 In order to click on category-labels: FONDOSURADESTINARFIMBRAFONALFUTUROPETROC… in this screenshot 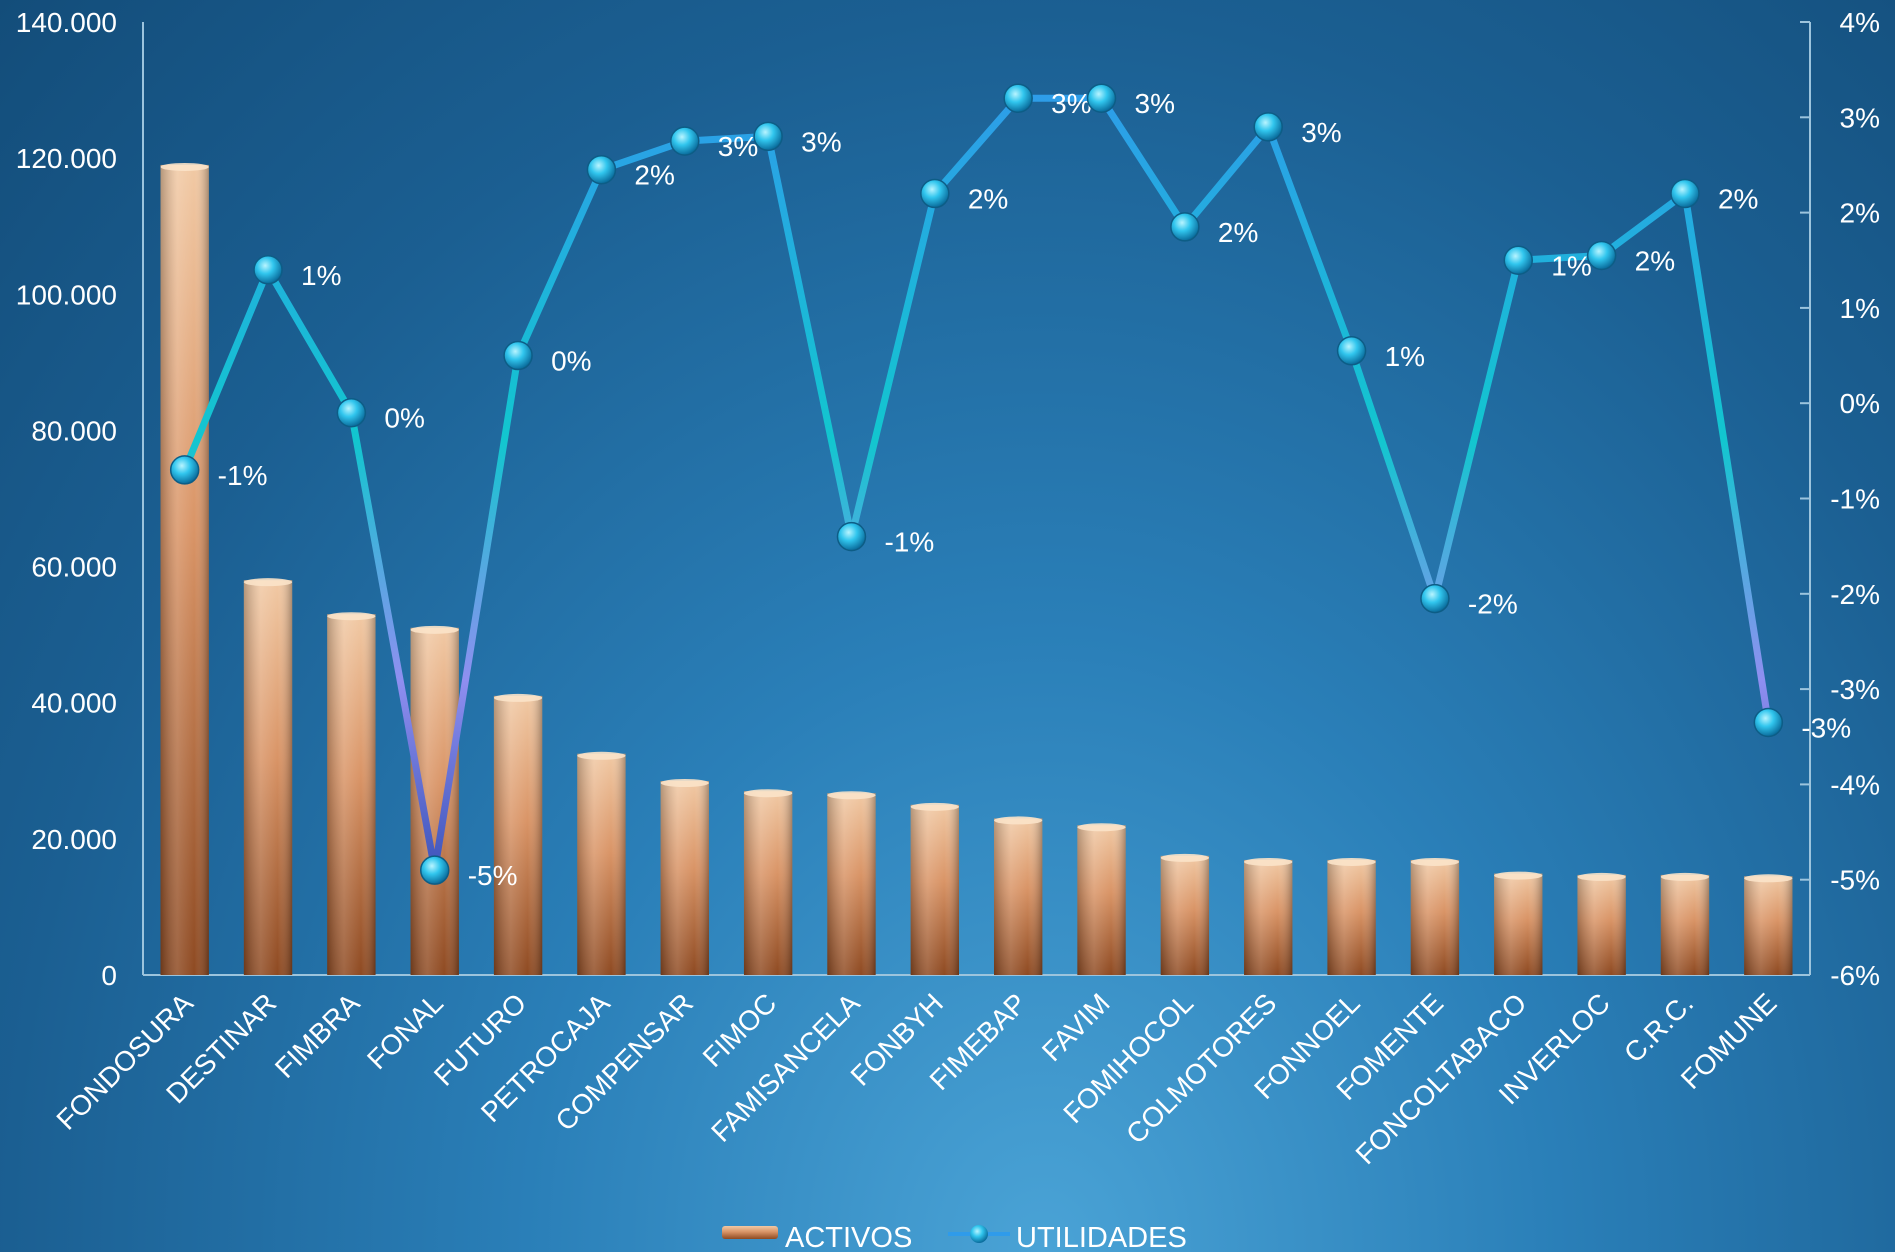, I will do `click(916, 1078)`.